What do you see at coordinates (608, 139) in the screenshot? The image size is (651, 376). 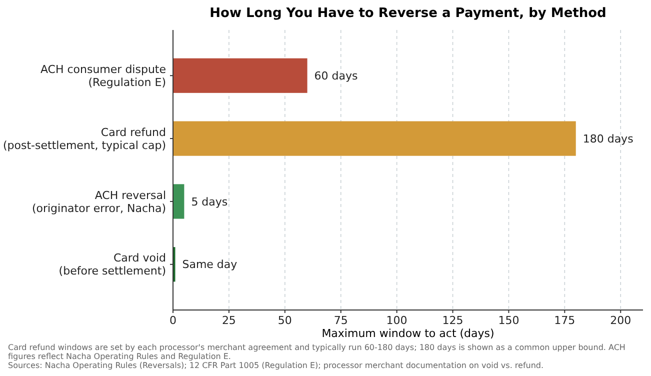 I see `data-label: 180 days` at bounding box center [608, 139].